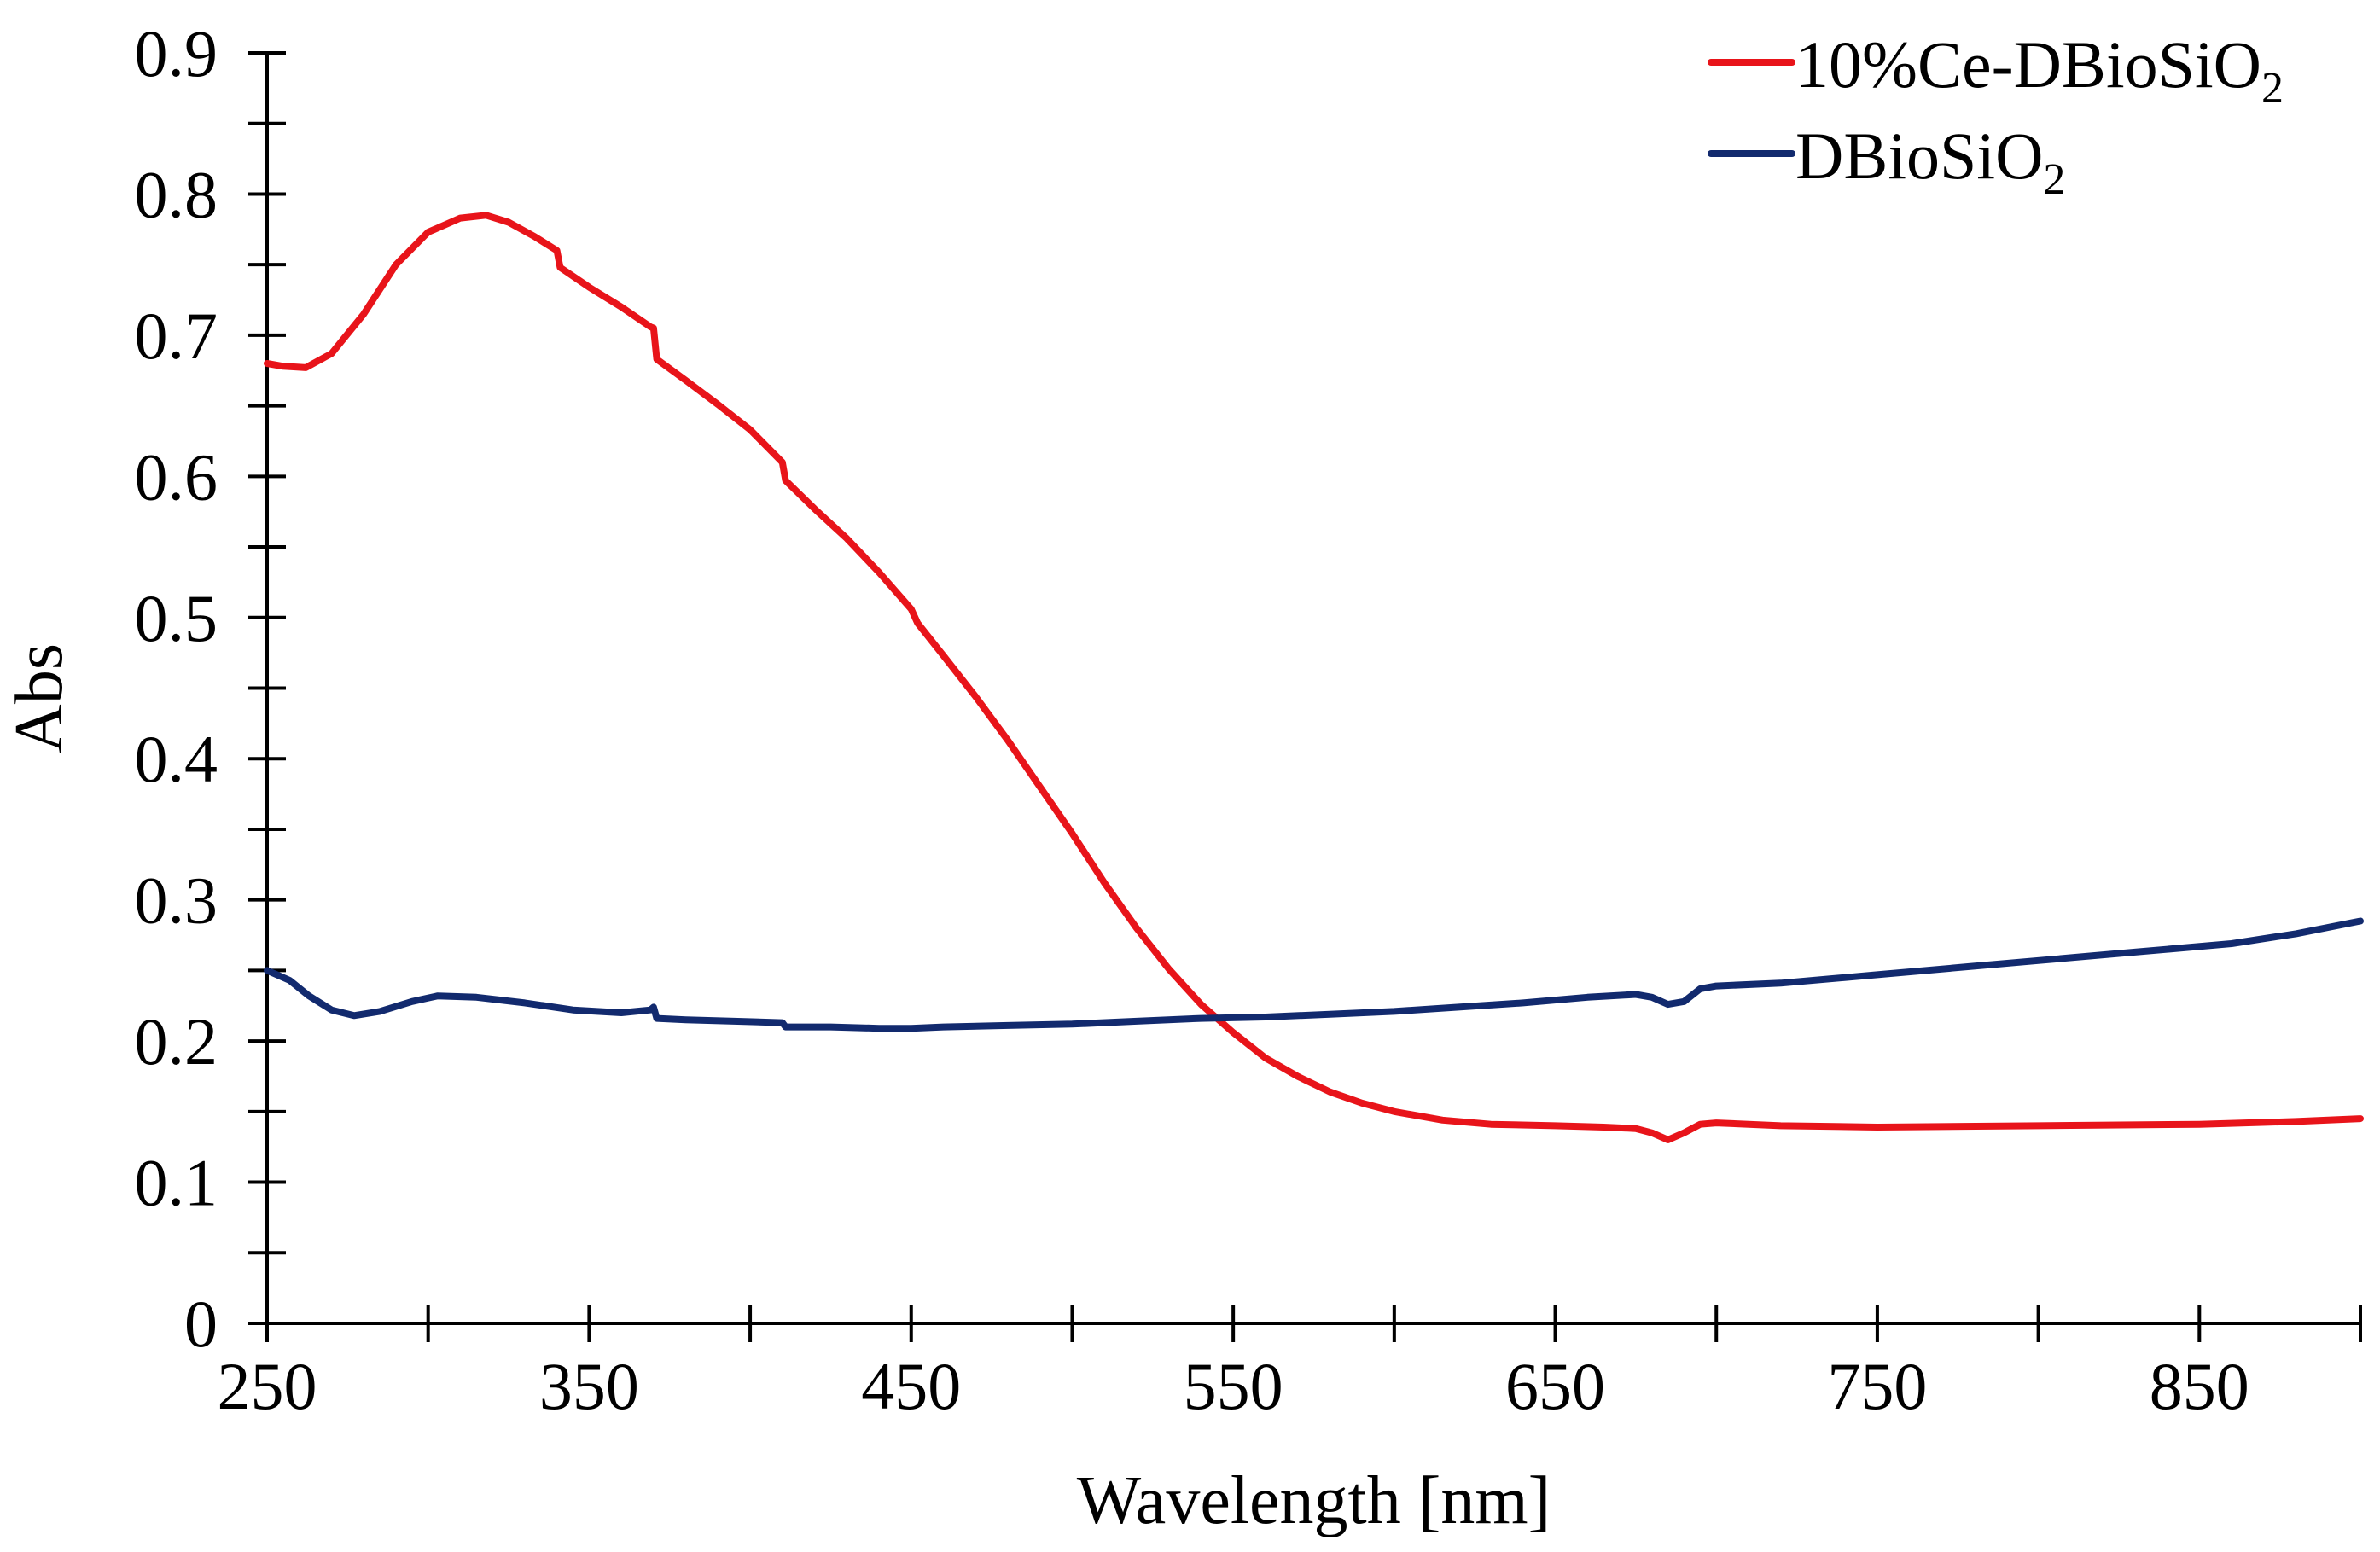  What do you see at coordinates (589, 1386) in the screenshot?
I see `x-tick-label: 350` at bounding box center [589, 1386].